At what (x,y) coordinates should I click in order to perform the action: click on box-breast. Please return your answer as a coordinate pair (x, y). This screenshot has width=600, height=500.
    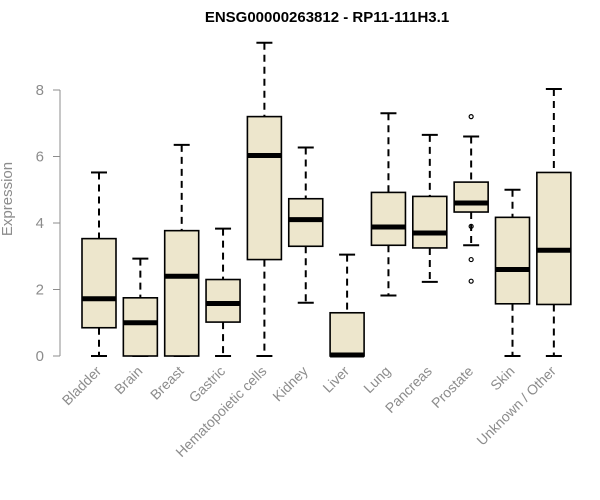
    Looking at the image, I should click on (181, 250).